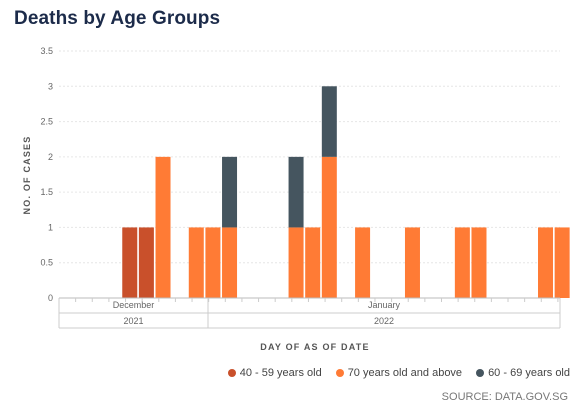 The width and height of the screenshot is (578, 409). What do you see at coordinates (50, 86) in the screenshot?
I see `y-tick-label: 3` at bounding box center [50, 86].